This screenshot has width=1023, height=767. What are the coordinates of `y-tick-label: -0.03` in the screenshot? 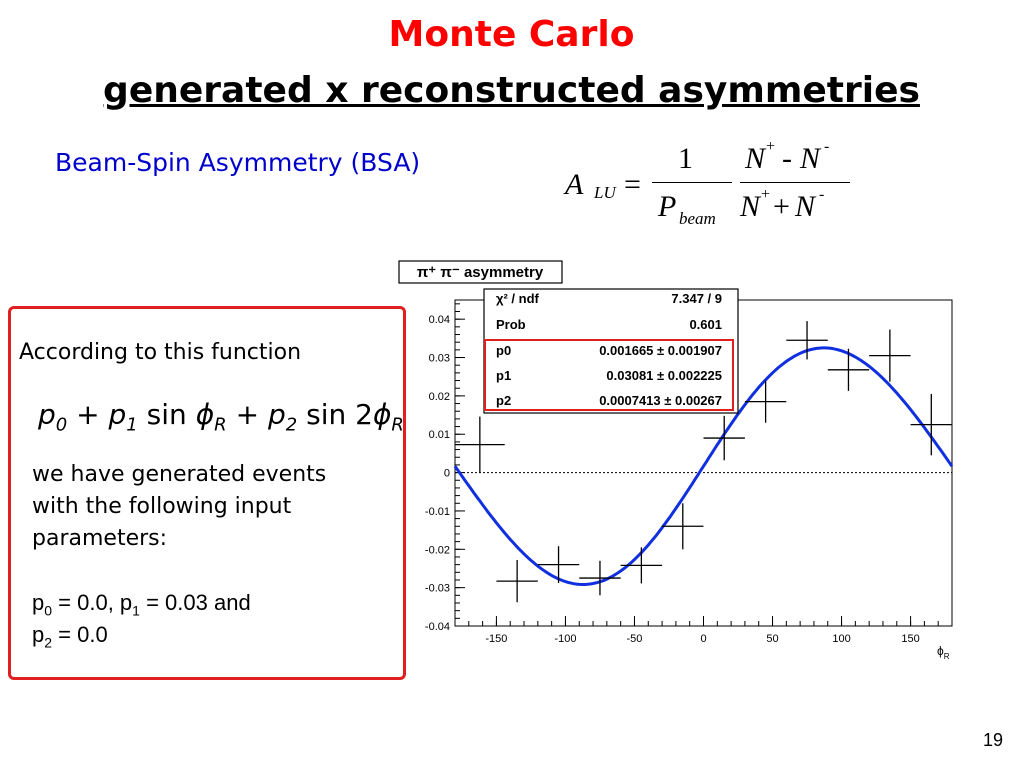 It's located at (437, 589).